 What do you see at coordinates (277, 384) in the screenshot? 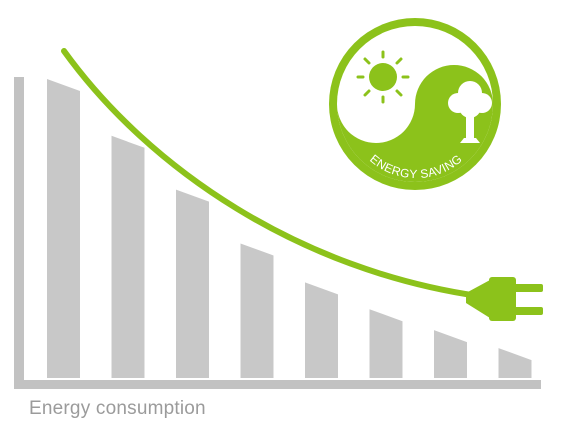
I see `x-axis` at bounding box center [277, 384].